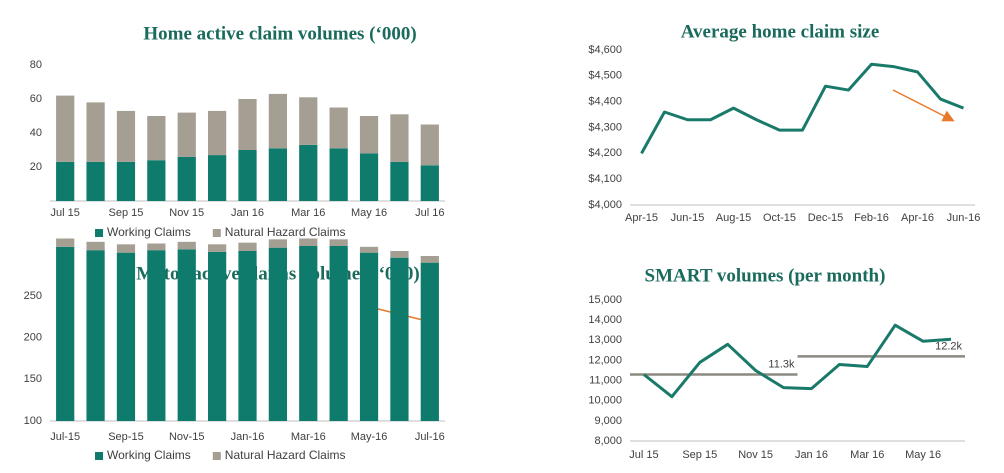 The image size is (1004, 473). Describe the element at coordinates (605, 401) in the screenshot. I see `y-tick-label: 10,000` at that location.